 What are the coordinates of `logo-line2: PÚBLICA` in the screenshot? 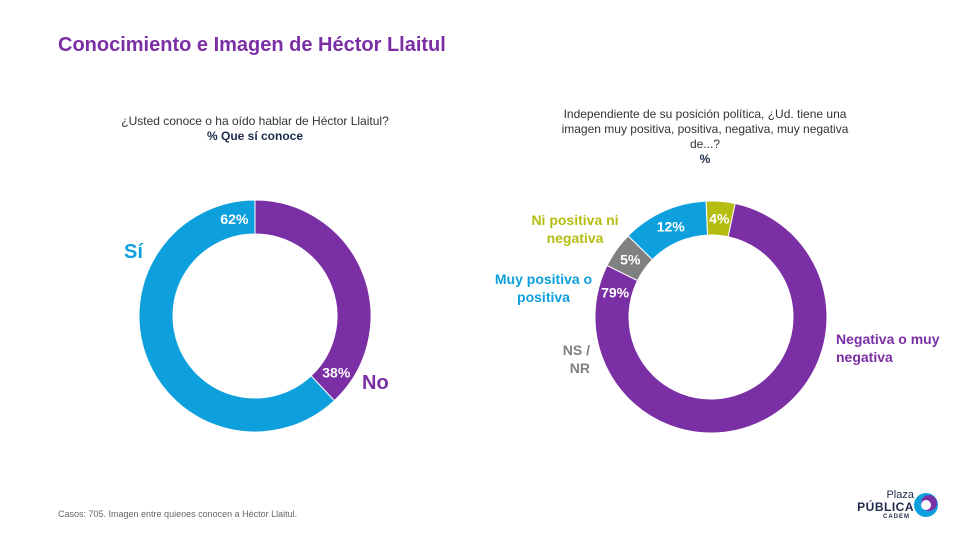 It's located at (885, 507).